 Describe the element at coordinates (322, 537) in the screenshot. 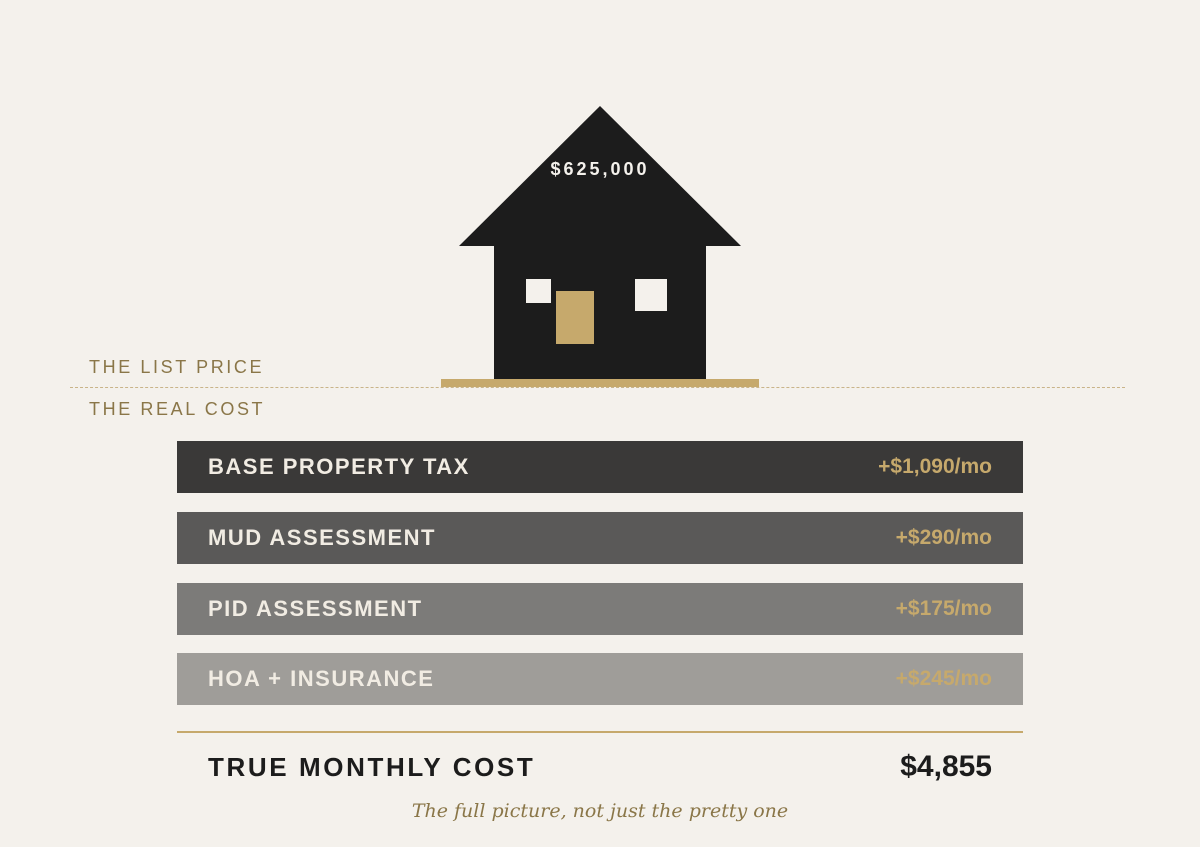

I see `cost-item-label: MUD ASSESSMENT` at that location.